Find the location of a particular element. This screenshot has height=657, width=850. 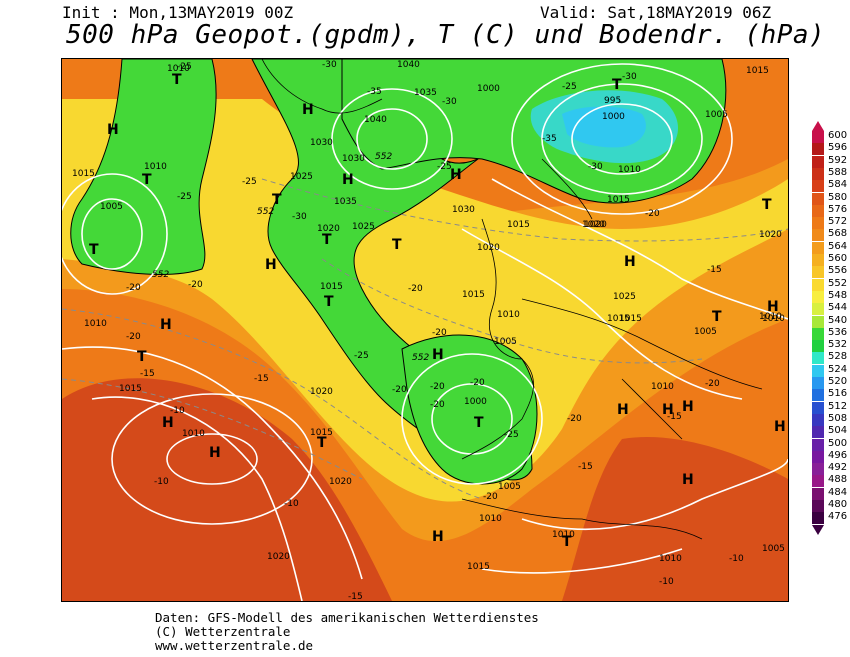

pressure-label-38: 1010 is located at coordinates (662, 387).